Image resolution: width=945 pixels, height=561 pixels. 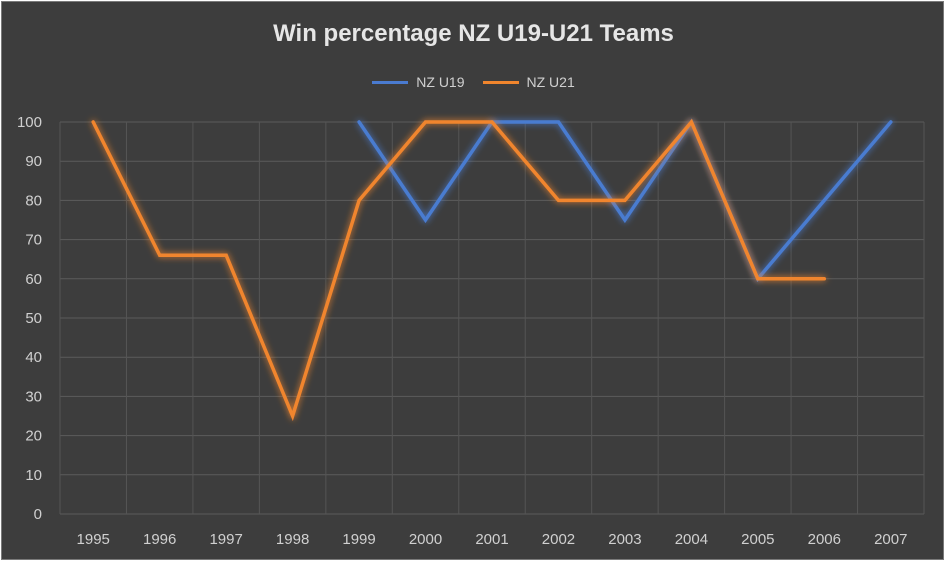 What do you see at coordinates (29, 122) in the screenshot?
I see `y-tick-label: 100` at bounding box center [29, 122].